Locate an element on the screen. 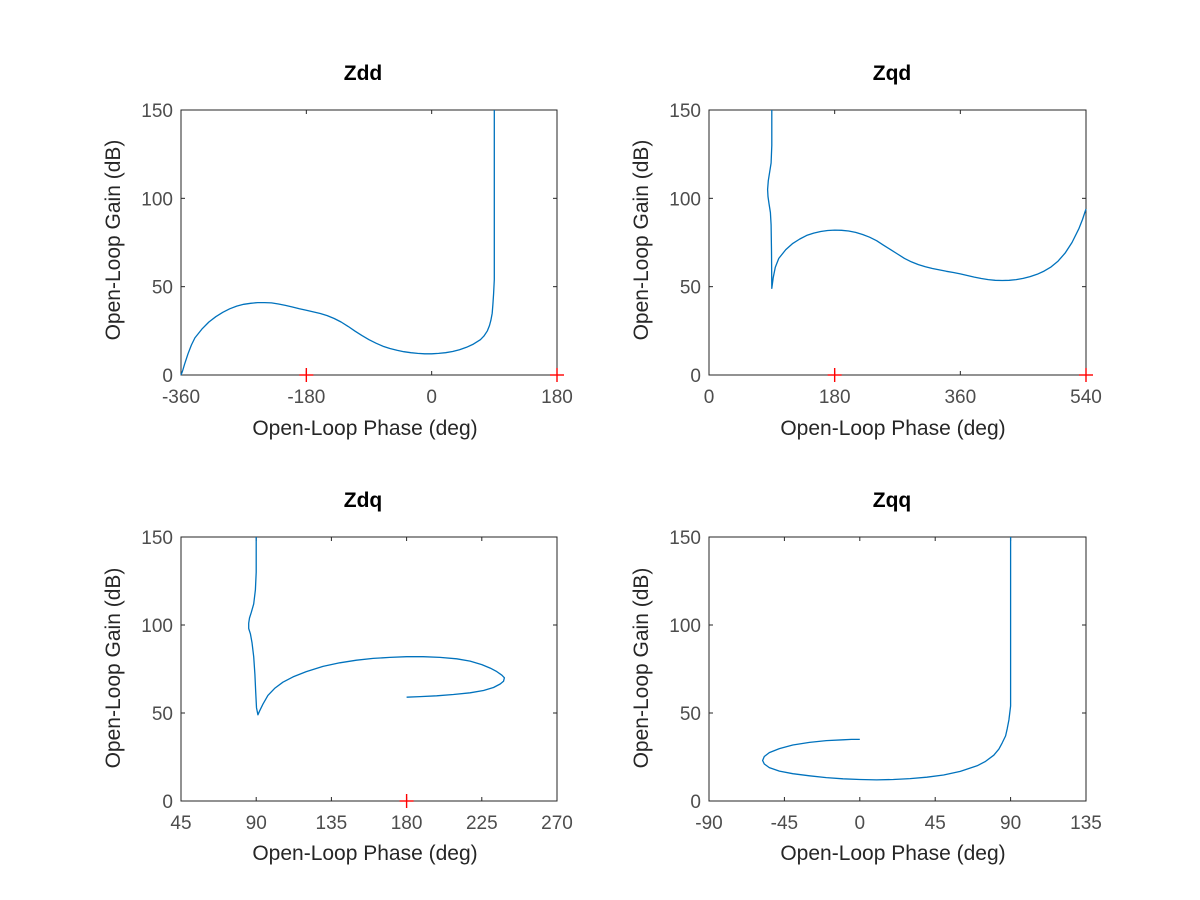 Image resolution: width=1200 pixels, height=900 pixels. x-tick-label: 360 is located at coordinates (960, 397).